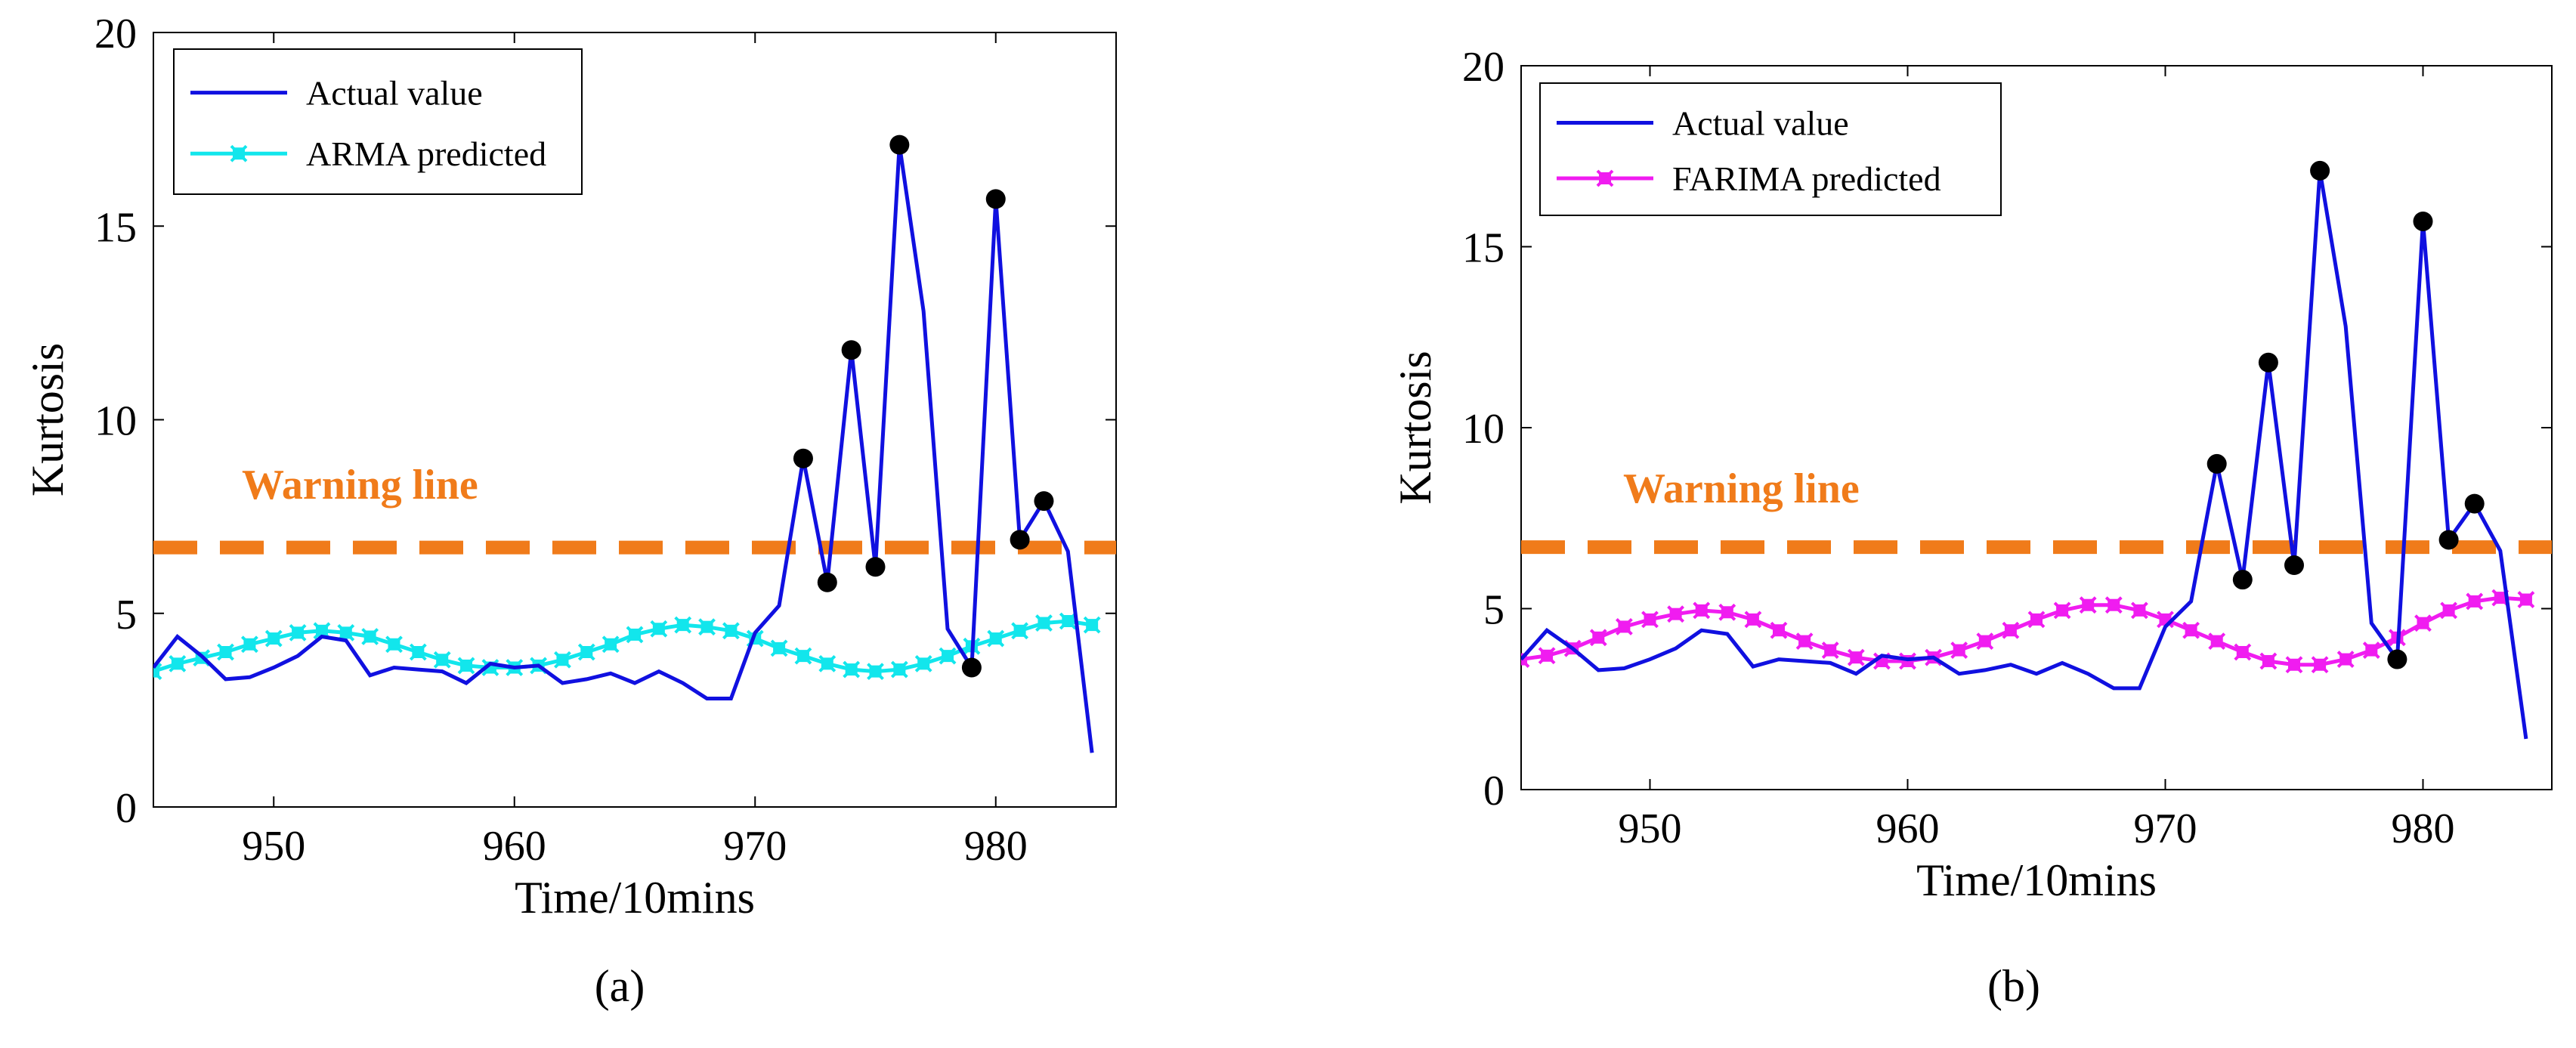 This screenshot has width=2576, height=1048. What do you see at coordinates (394, 93) in the screenshot?
I see `legend-label-actual: Actual value` at bounding box center [394, 93].